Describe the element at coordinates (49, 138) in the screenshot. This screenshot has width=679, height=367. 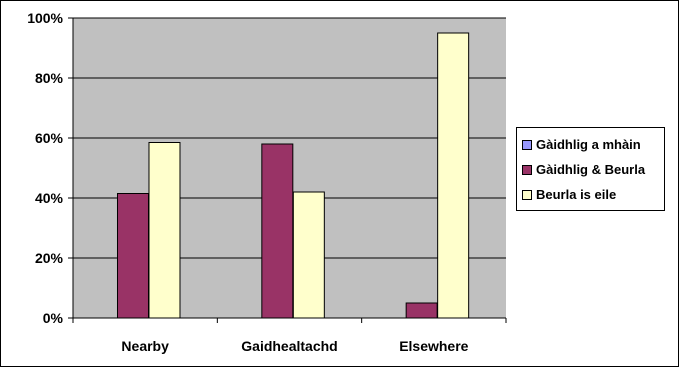
I see `y-tick-label: 60%` at that location.